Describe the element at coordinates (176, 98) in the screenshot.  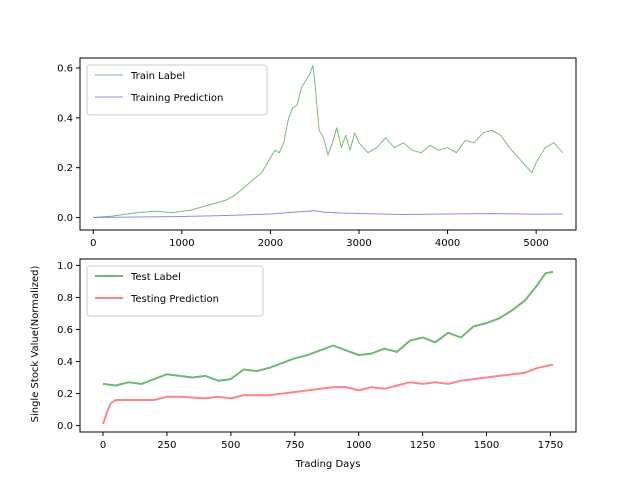
I see `legend-label: Training Prediction` at that location.